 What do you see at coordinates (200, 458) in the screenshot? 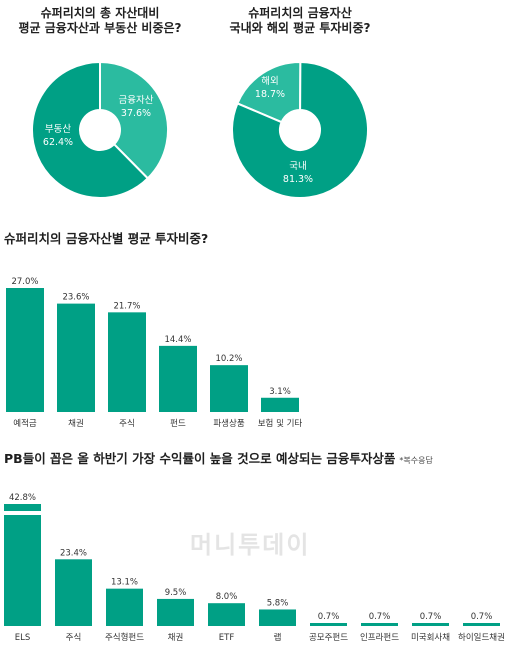
I see `bar2-title-text: PB들이 꼽은 올 하반기 가장 수익률이 높을 것으로 예상되는 금융투자상품` at bounding box center [200, 458].